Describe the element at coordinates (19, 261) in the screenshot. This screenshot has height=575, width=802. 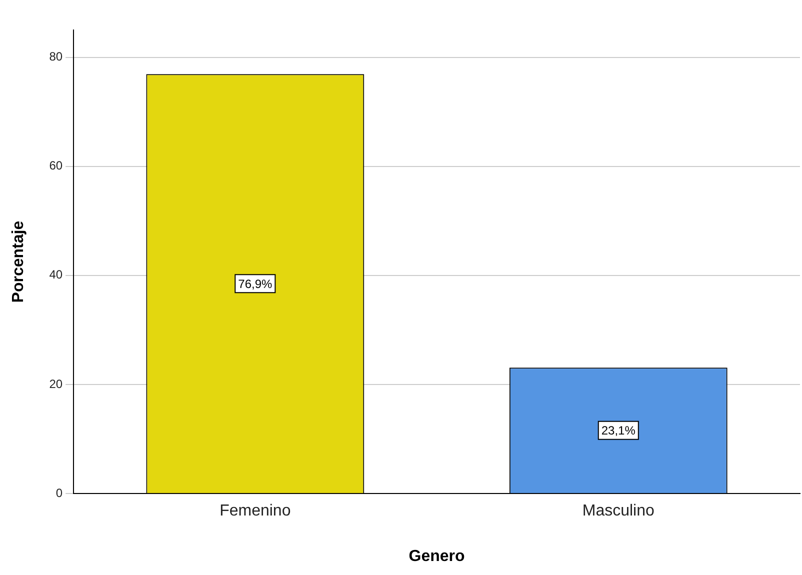
I see `y-axis-title: Porcentaje` at that location.